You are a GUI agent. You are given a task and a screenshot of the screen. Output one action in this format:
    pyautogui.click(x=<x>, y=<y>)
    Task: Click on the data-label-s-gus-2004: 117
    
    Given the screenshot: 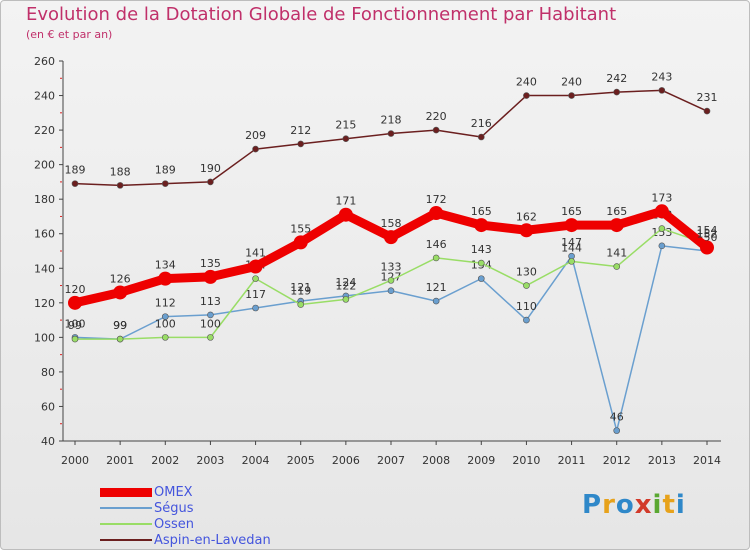 What is the action you would take?
    pyautogui.click(x=255, y=294)
    